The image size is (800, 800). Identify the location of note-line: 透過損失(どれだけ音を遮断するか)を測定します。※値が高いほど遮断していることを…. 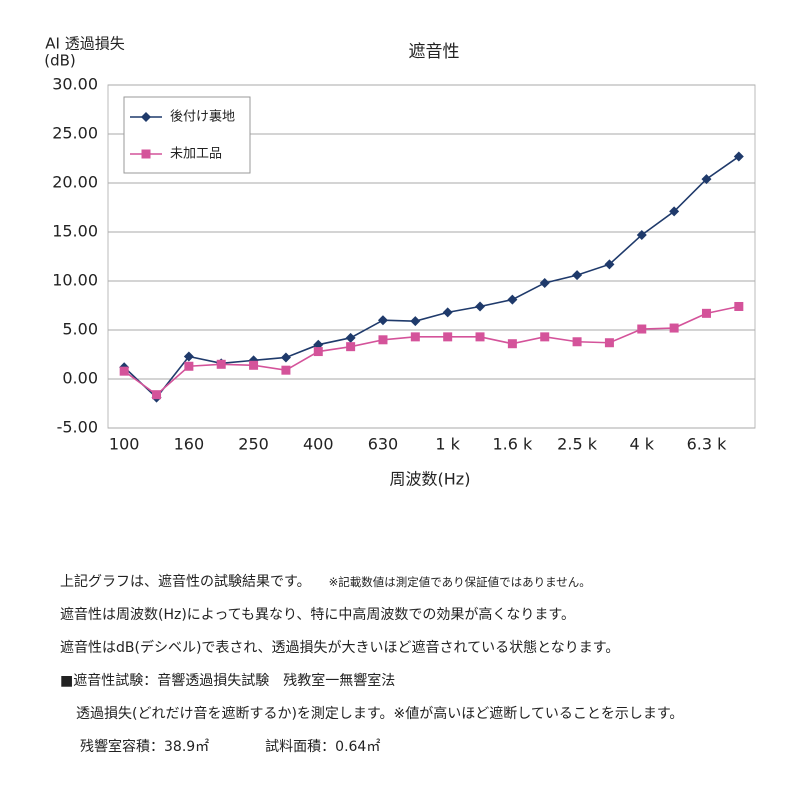
(380, 714).